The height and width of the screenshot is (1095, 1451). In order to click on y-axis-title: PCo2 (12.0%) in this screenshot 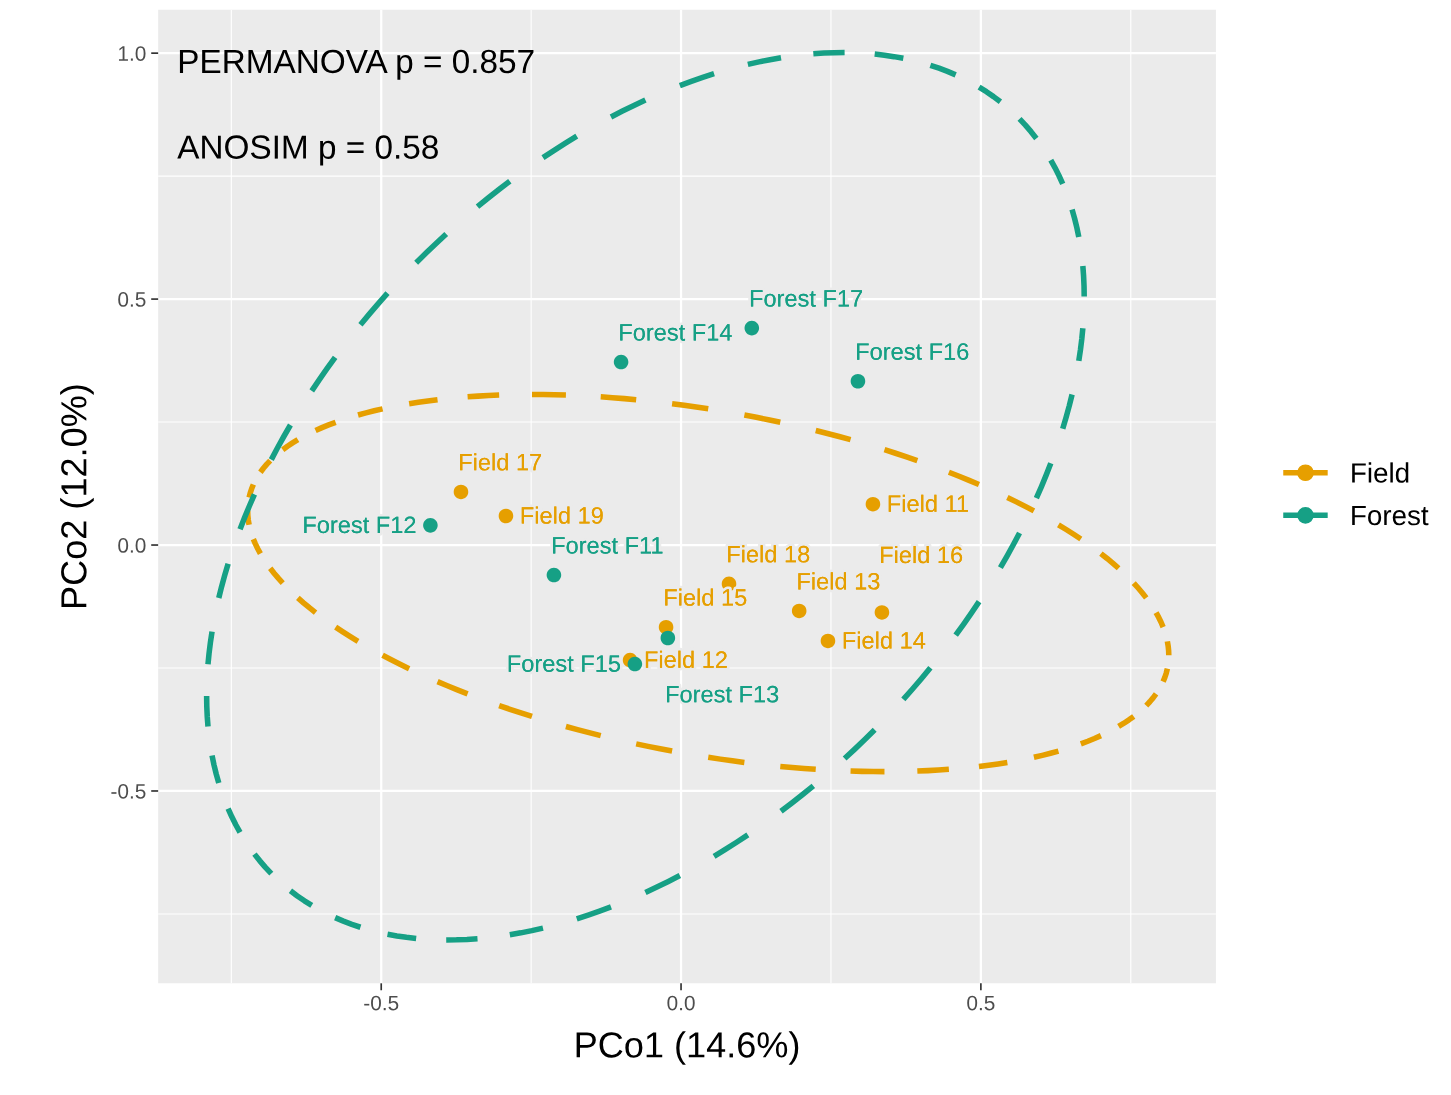, I will do `click(77, 496)`.